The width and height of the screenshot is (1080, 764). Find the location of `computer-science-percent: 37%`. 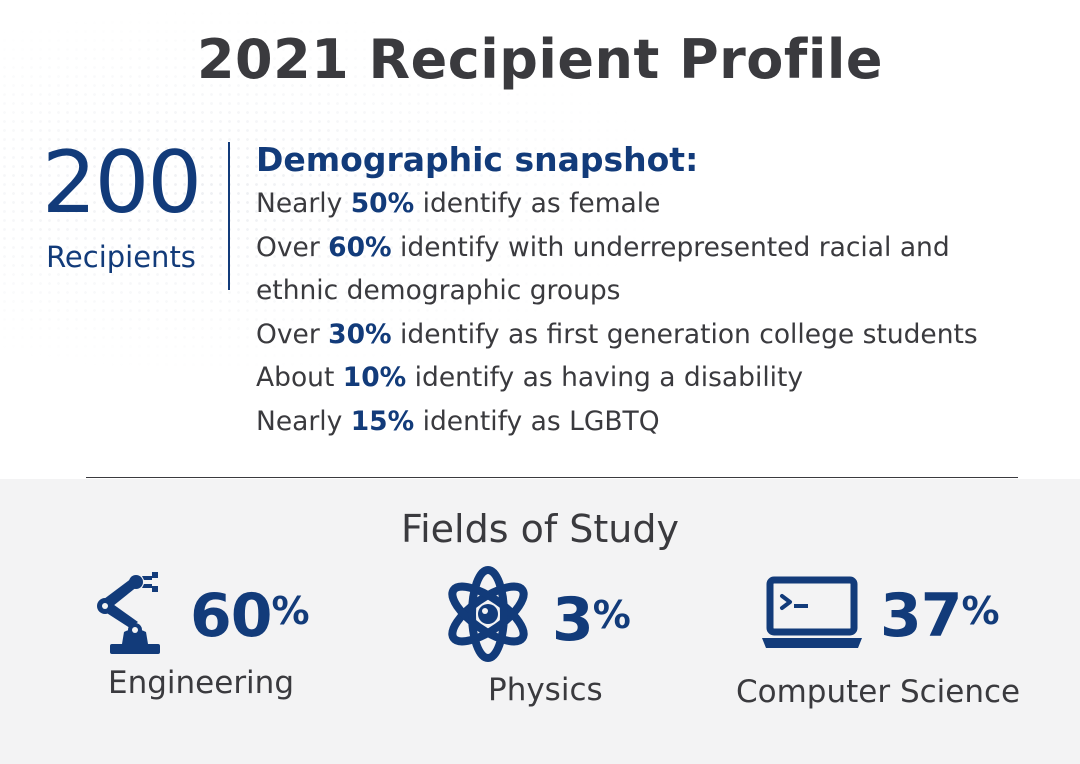

computer-science-percent: 37% is located at coordinates (940, 616).